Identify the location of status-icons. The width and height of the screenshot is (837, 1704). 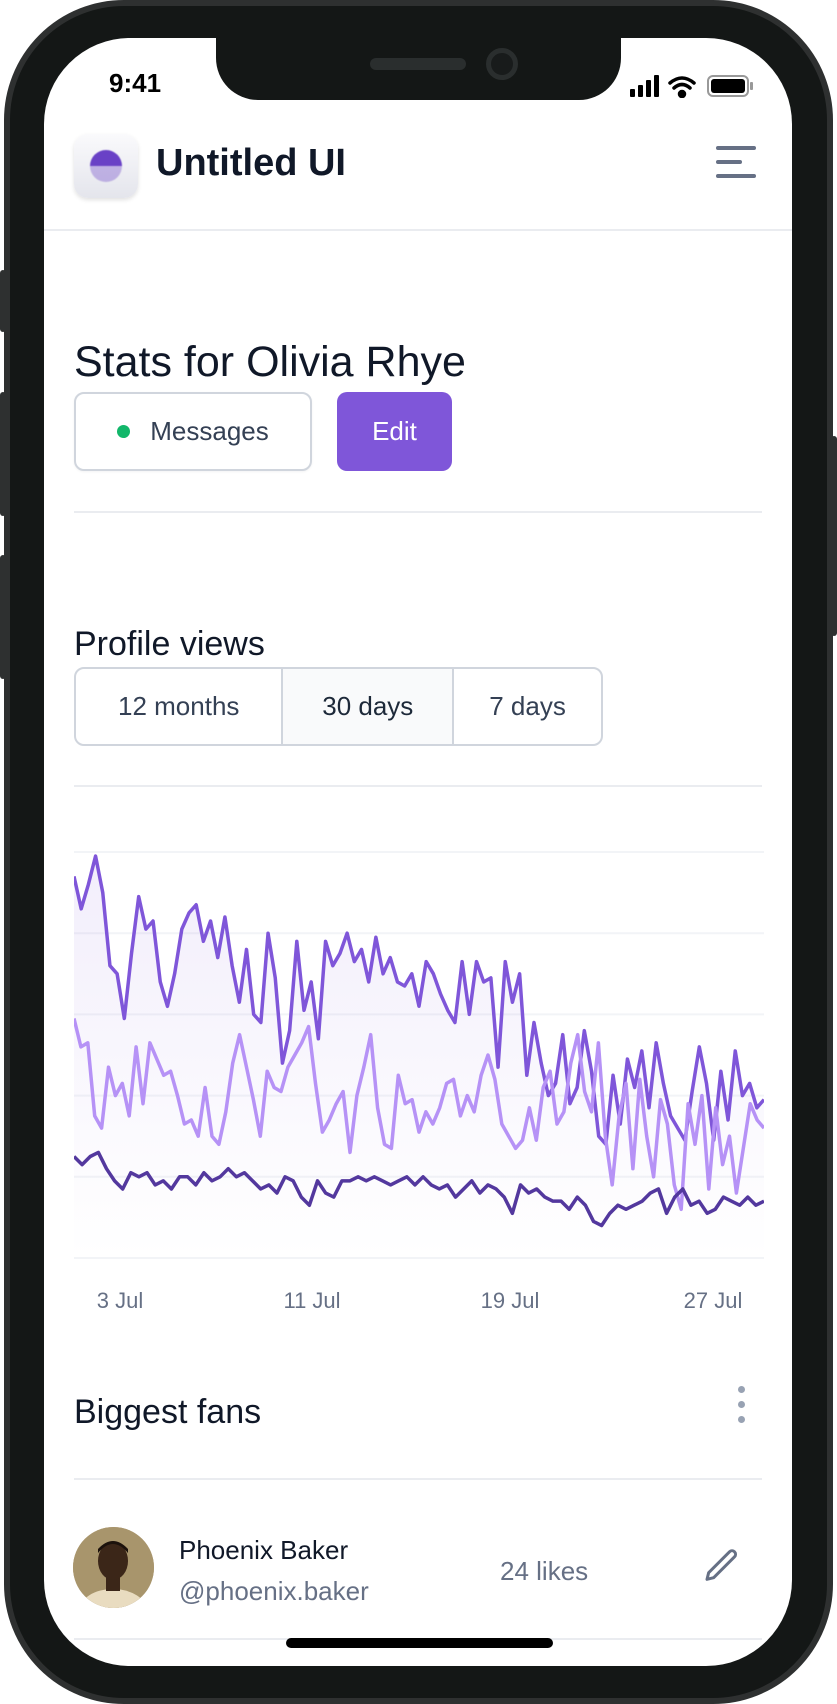
(691, 86).